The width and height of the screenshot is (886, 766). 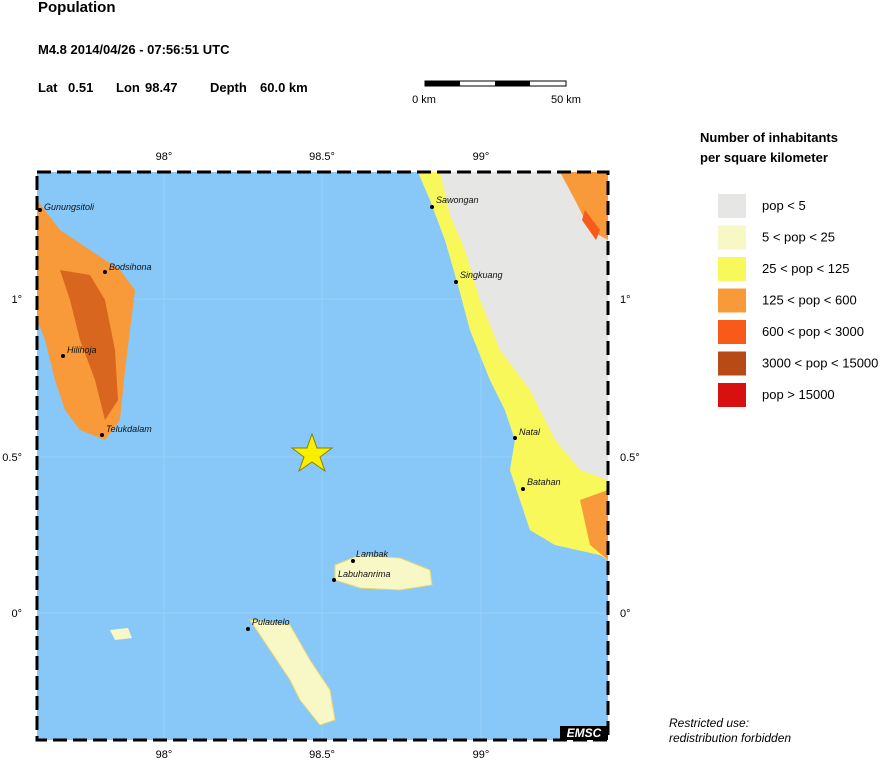 I want to click on legend-title: Number of inhabitants, so click(x=769, y=137).